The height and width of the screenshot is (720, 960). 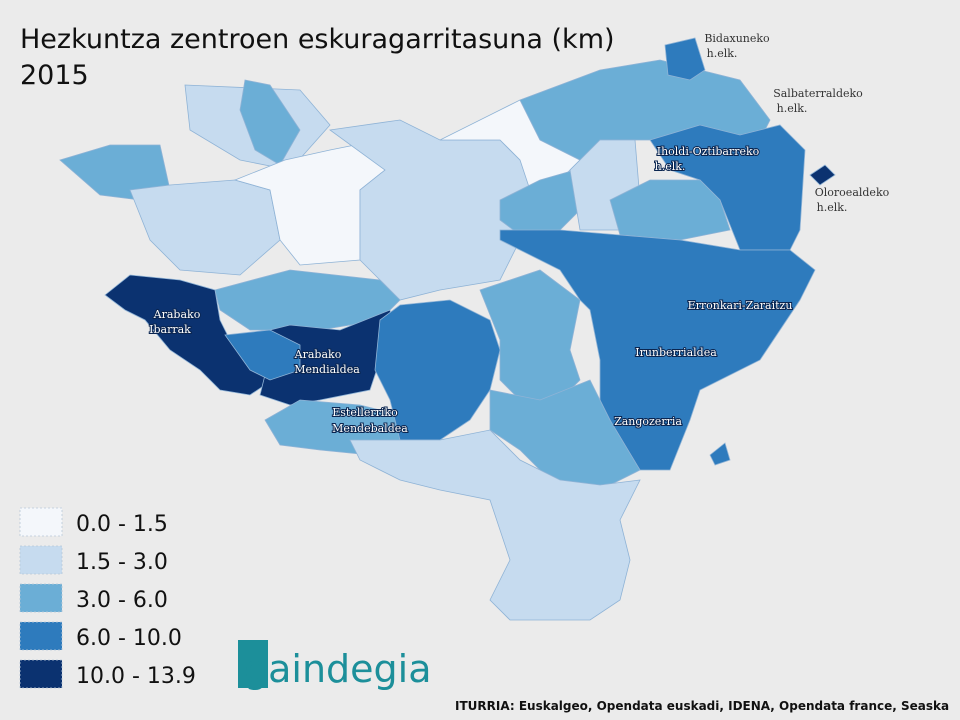 I want to click on logo-mark, so click(x=253, y=664).